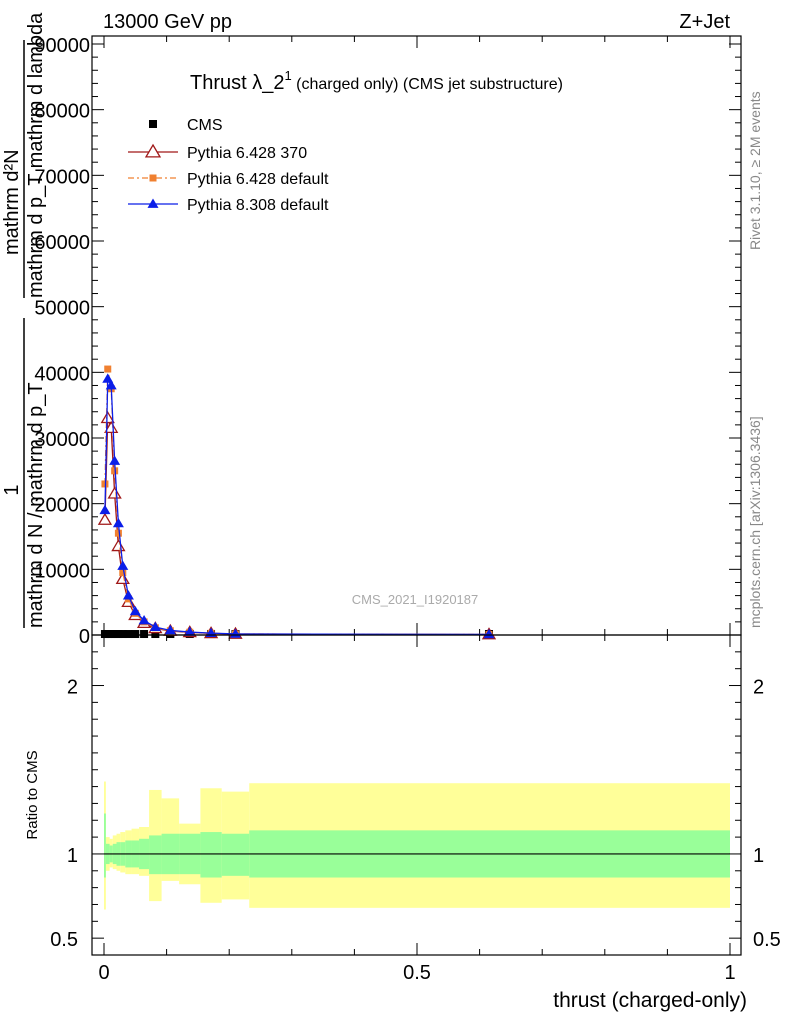  What do you see at coordinates (729, 973) in the screenshot?
I see `x-tick-label: 1` at bounding box center [729, 973].